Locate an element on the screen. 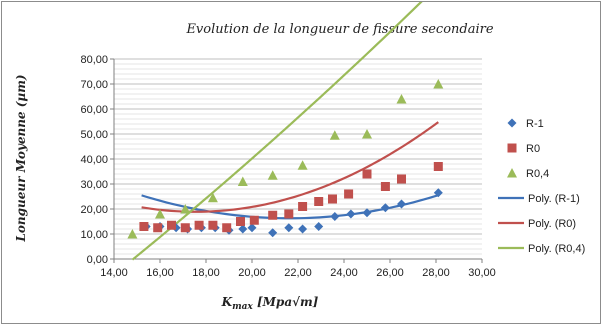  x-axis-title-units: [Mpa√m] is located at coordinates (286, 302).